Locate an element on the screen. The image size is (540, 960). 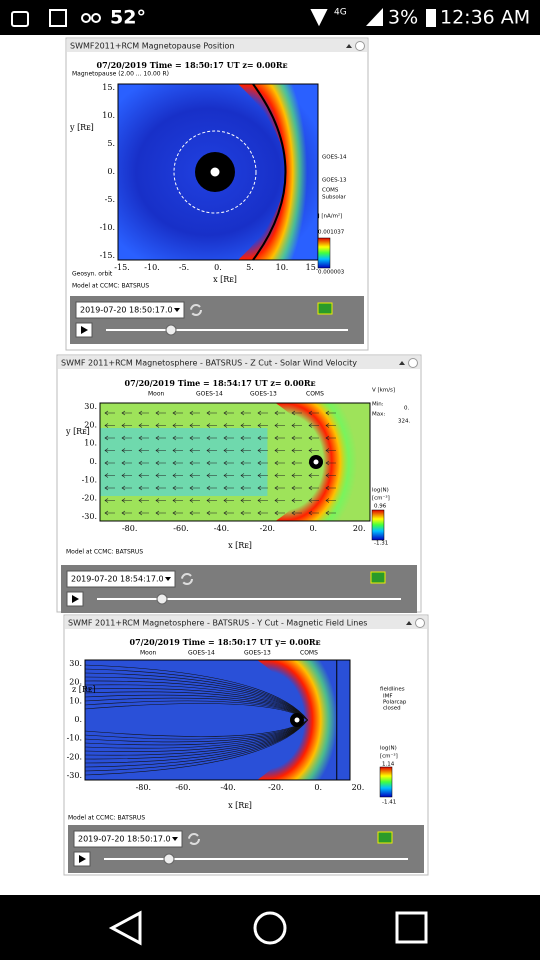
legend-item: Moon is located at coordinates (156, 394).